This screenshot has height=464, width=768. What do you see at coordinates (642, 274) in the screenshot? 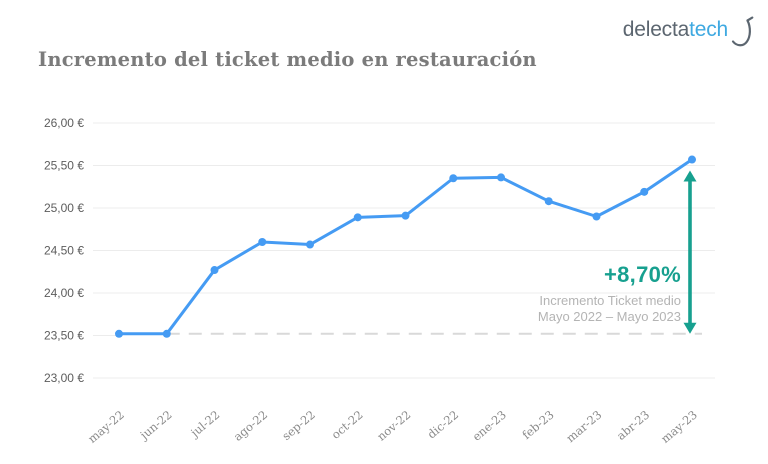
I see `growth-percentage: +8,70%` at bounding box center [642, 274].